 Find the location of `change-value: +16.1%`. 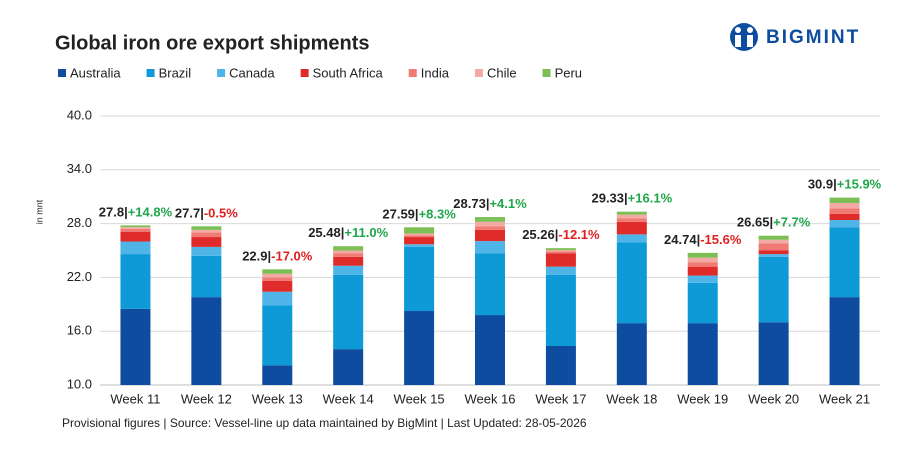

change-value: +16.1% is located at coordinates (650, 198).